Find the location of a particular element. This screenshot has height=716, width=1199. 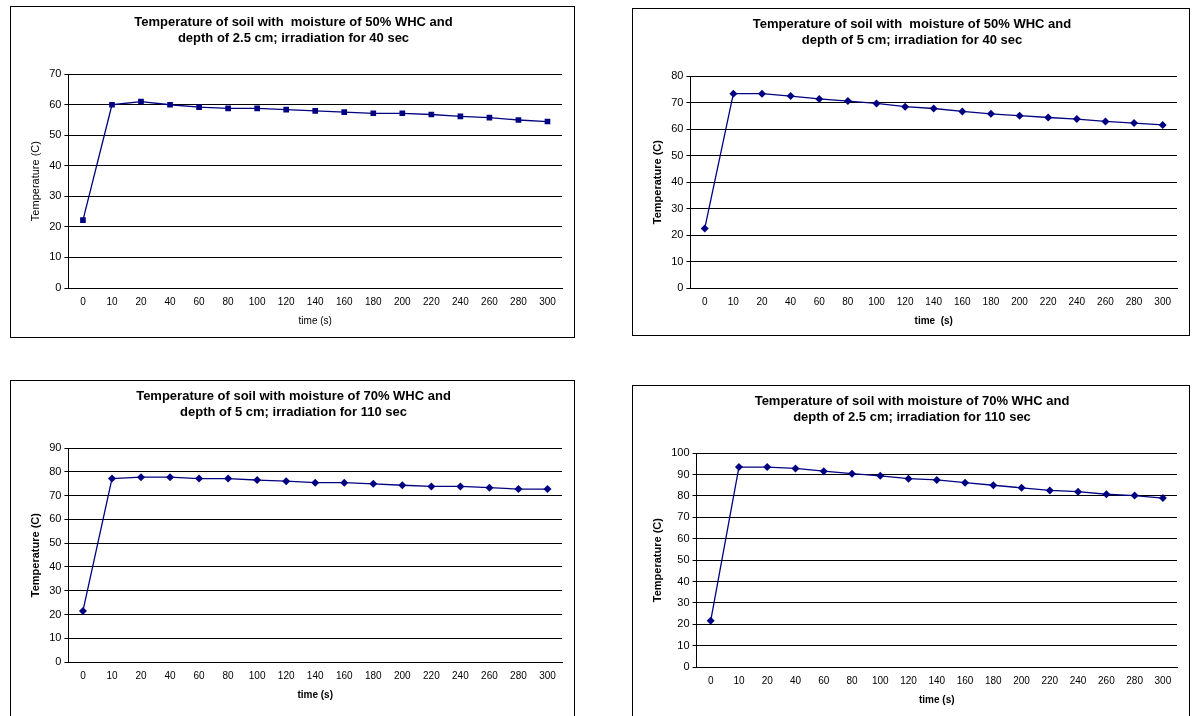

x-tick-label: 120 is located at coordinates (286, 675).